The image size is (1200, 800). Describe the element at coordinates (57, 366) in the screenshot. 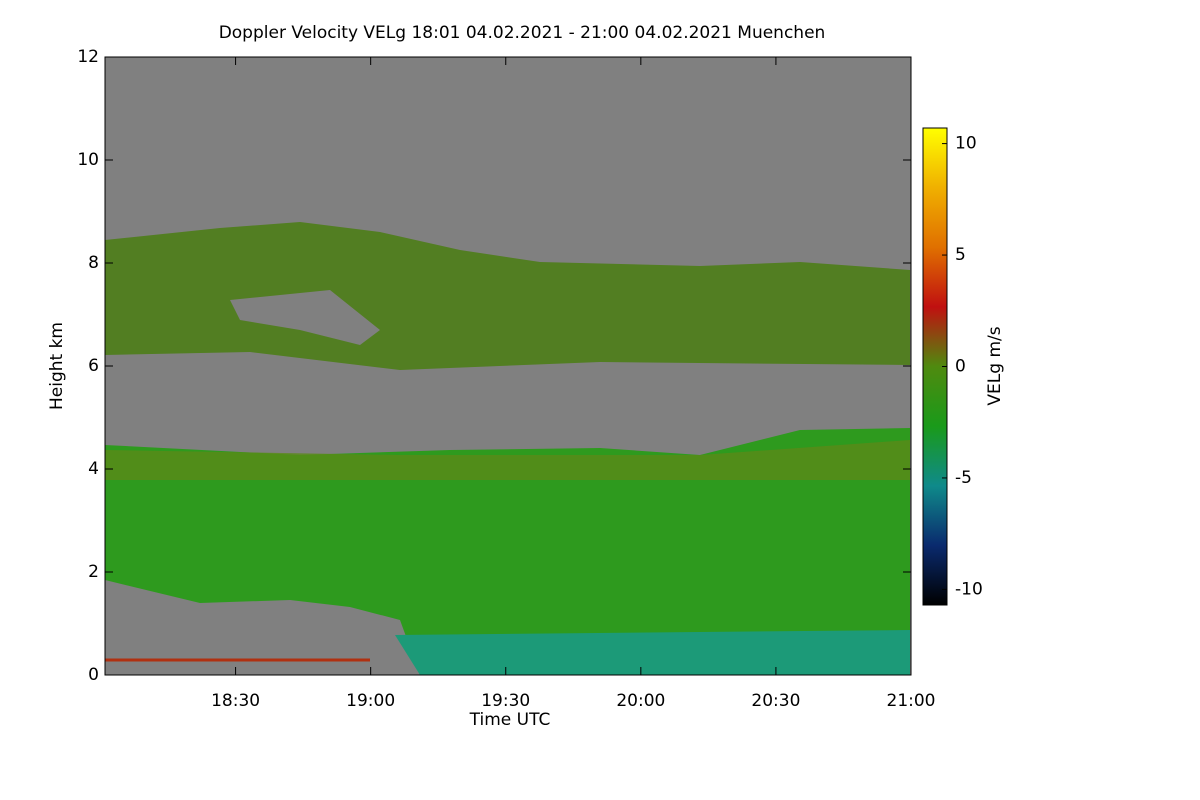

I see `y-axis-label: Height km` at that location.